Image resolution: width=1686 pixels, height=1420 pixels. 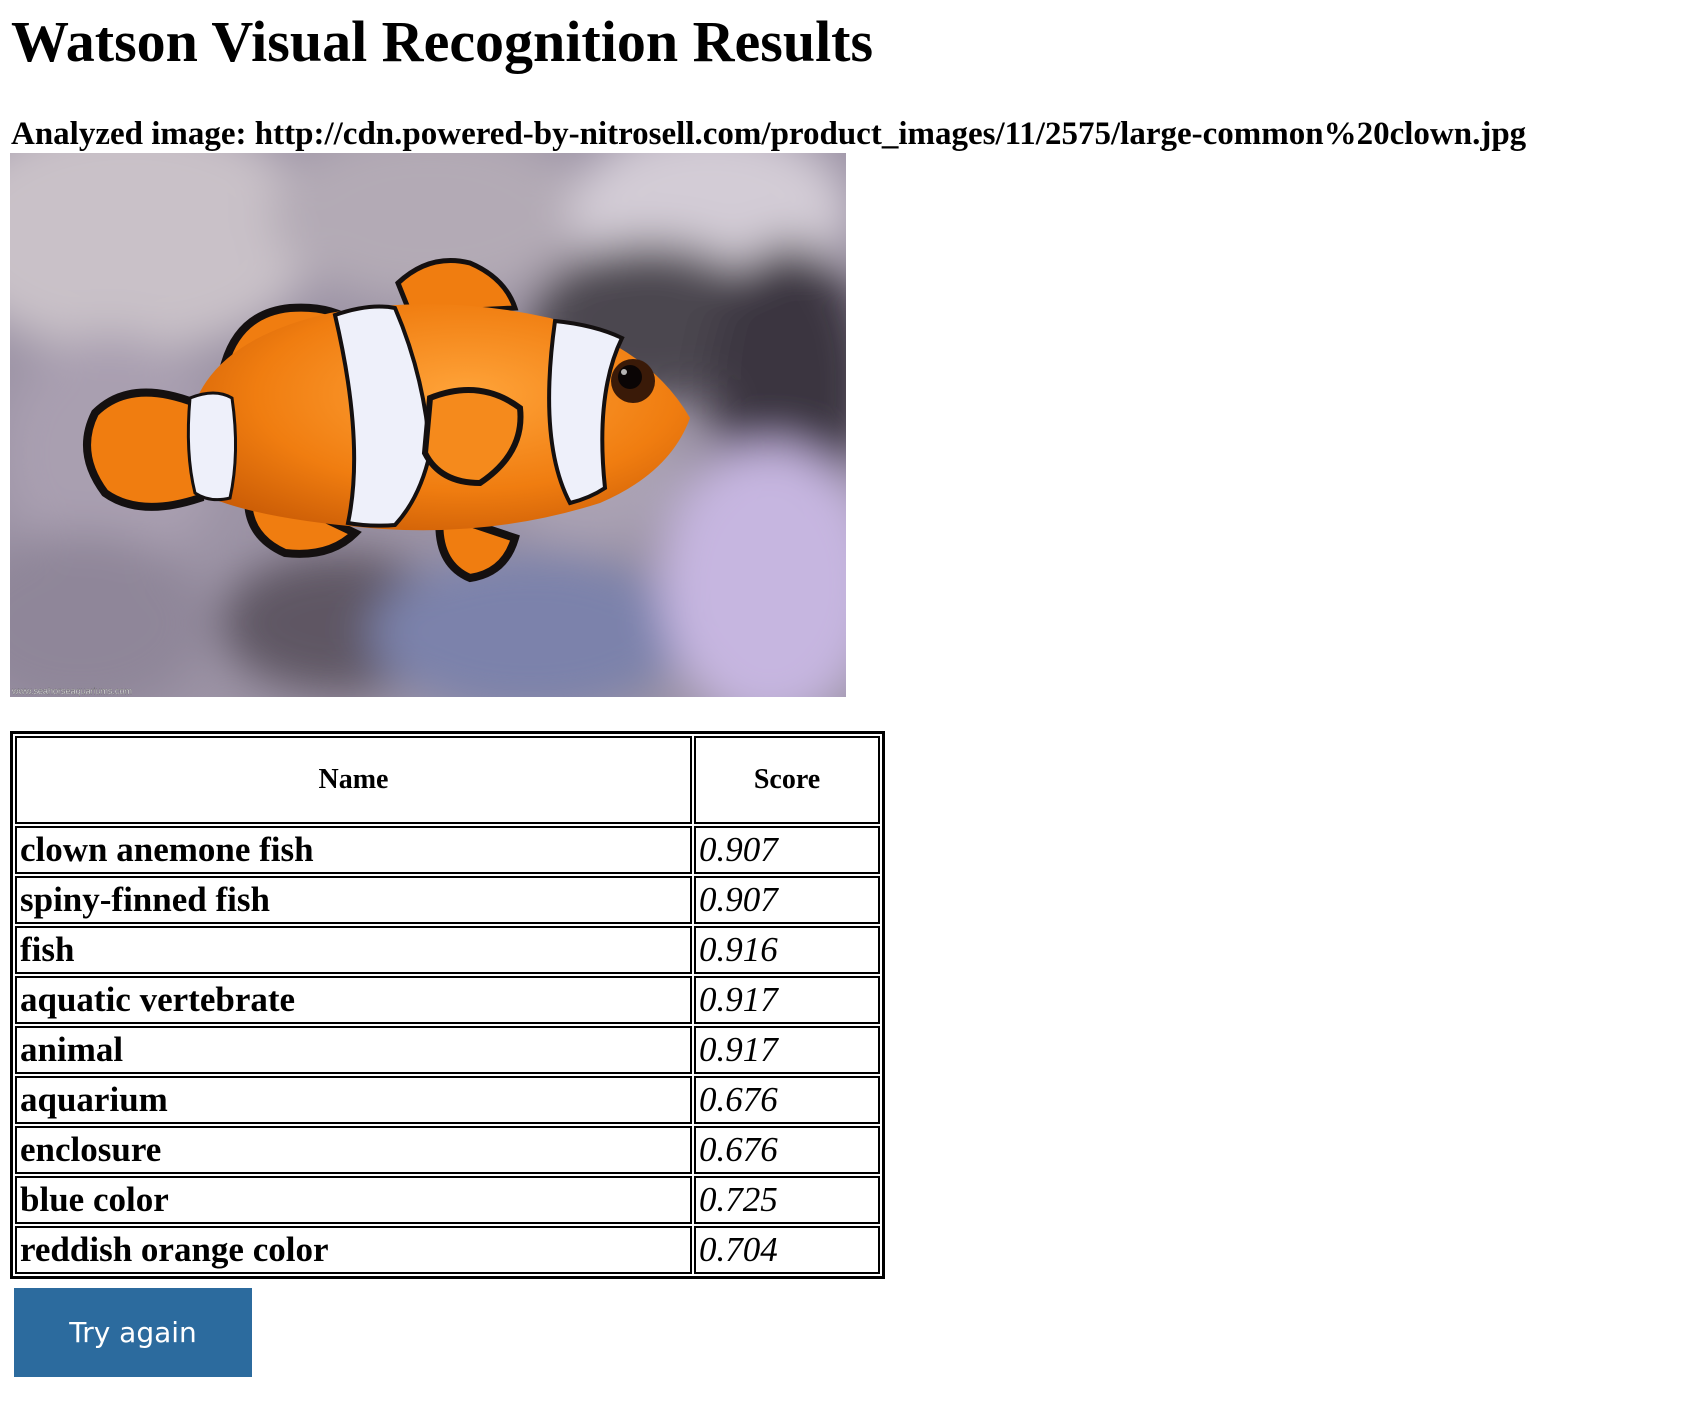 What do you see at coordinates (787, 1200) in the screenshot?
I see `score-cell: 0.725` at bounding box center [787, 1200].